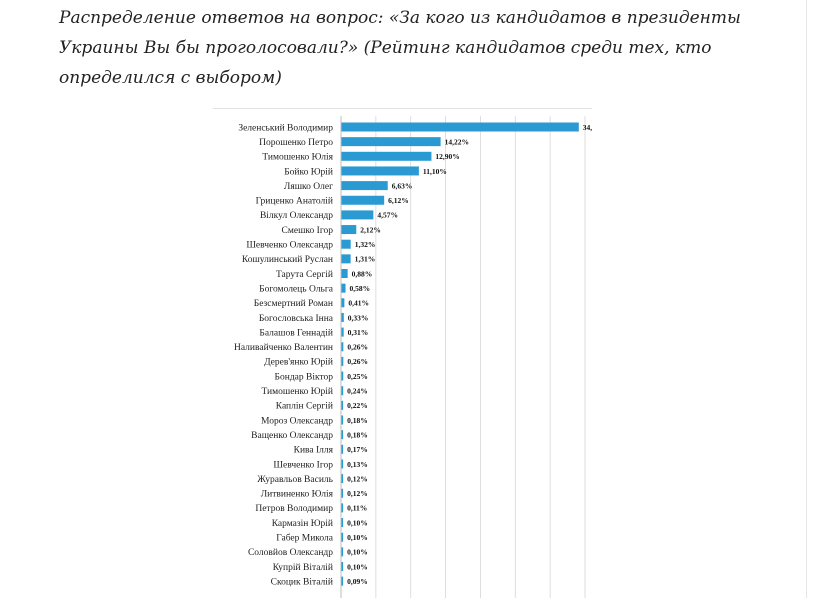 Image resolution: width=823 pixels, height=598 pixels. Describe the element at coordinates (357, 508) in the screenshot. I see `data-label: 0,11%` at that location.